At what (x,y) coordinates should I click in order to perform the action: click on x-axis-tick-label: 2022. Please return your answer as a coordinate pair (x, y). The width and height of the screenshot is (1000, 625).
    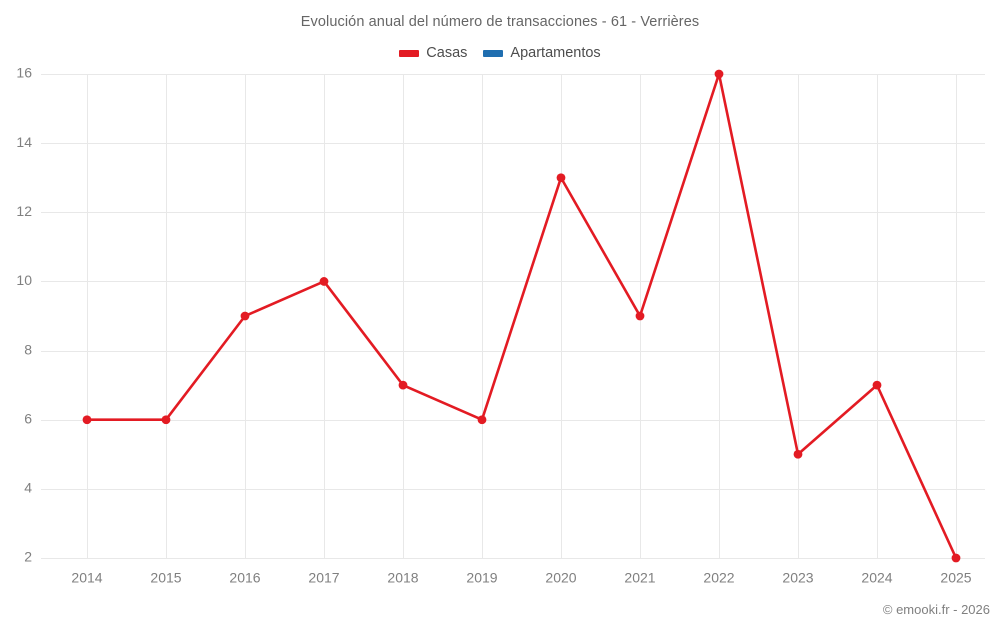
    Looking at the image, I should click on (718, 577).